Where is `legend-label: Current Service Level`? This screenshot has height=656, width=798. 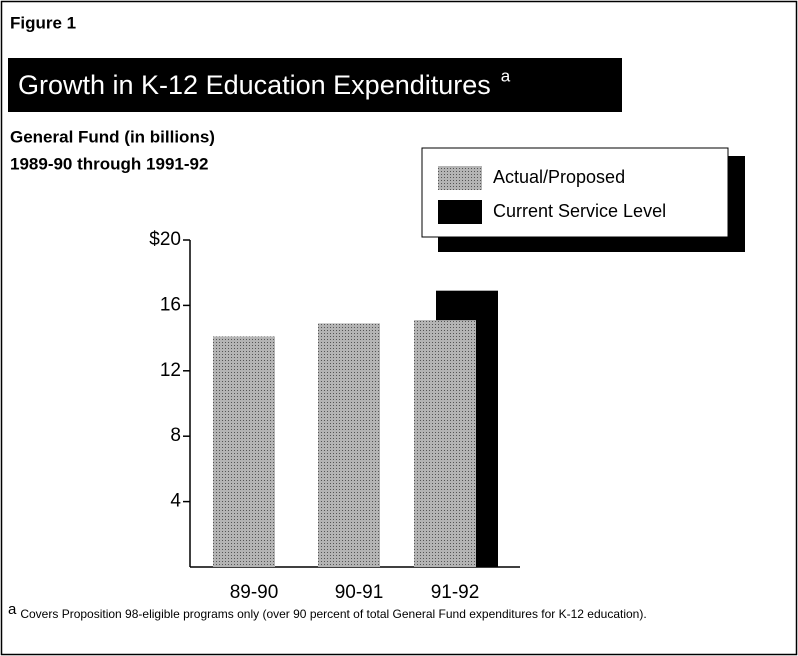 legend-label: Current Service Level is located at coordinates (579, 211).